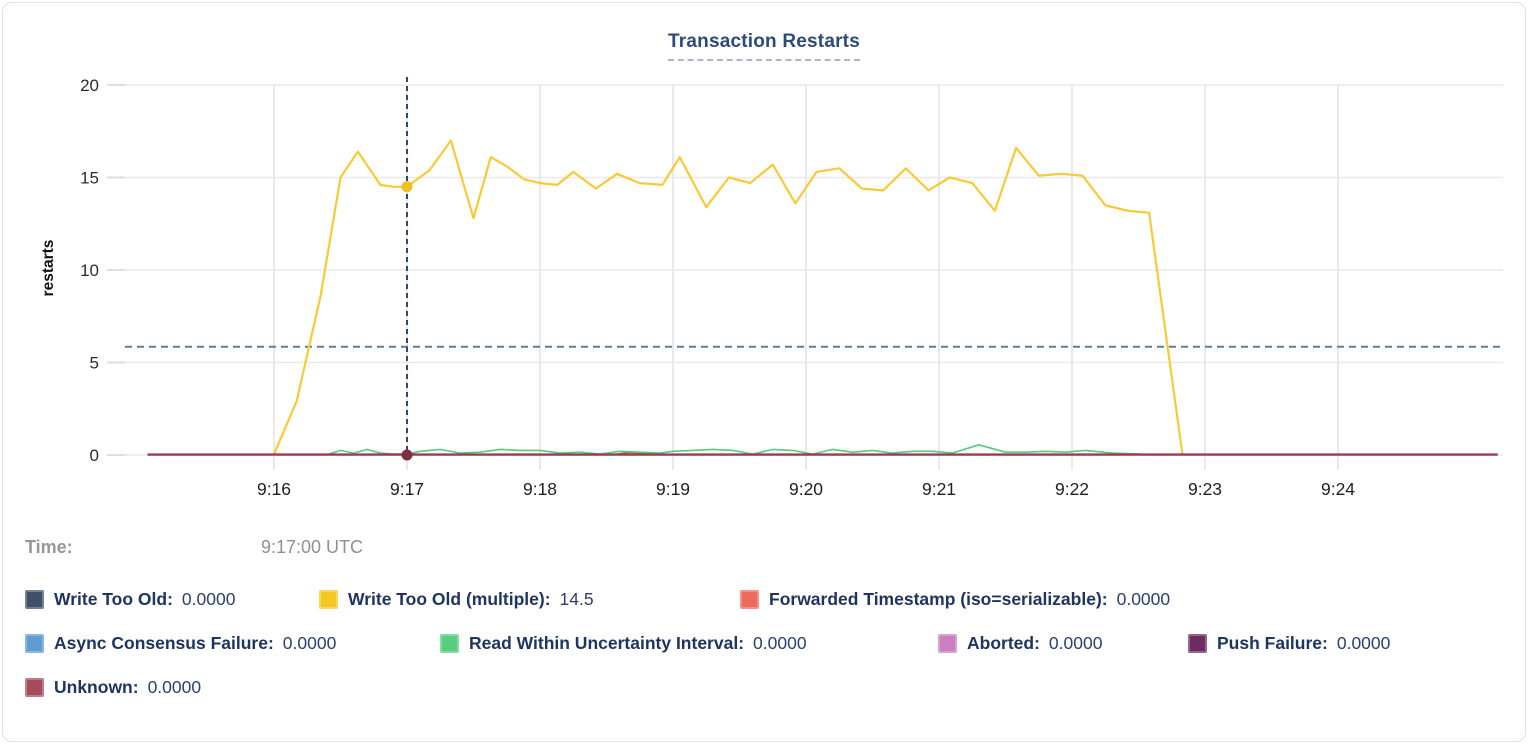  I want to click on time-row: Time: 9:17:00 UTC, so click(194, 547).